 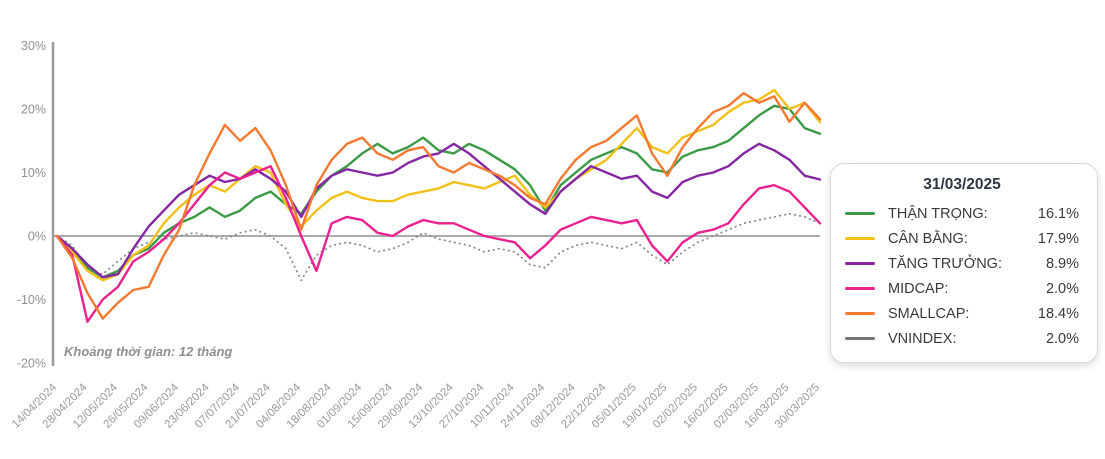 I want to click on legend-label: THẬN TRỌNG:, so click(x=938, y=213).